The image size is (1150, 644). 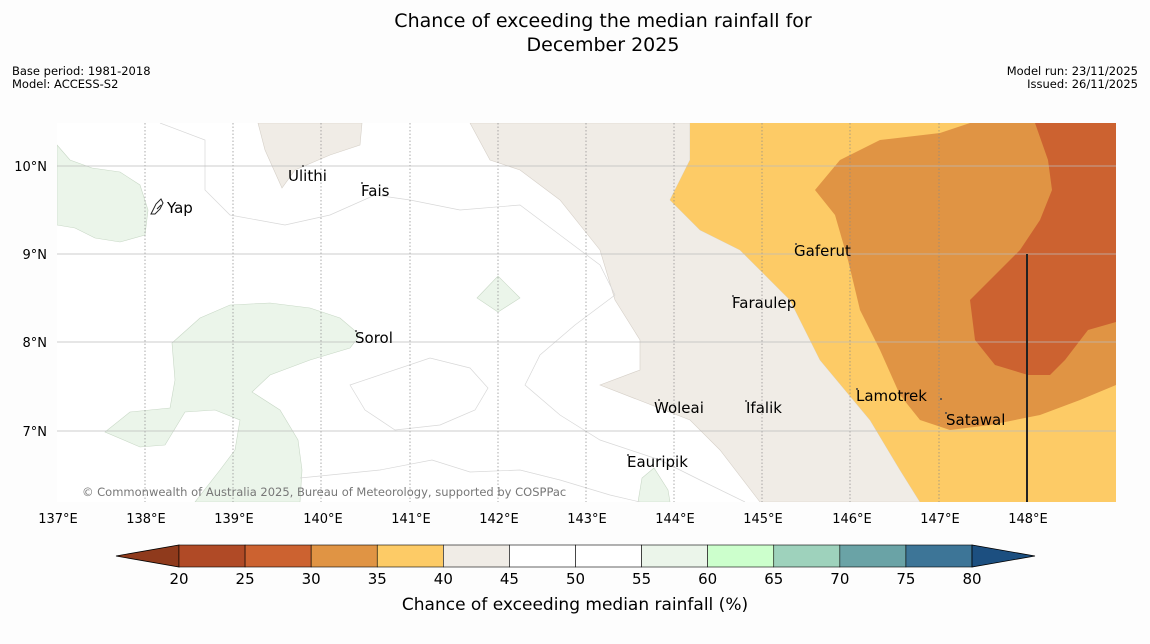 What do you see at coordinates (30, 167) in the screenshot?
I see `lat-tick: 10°N` at bounding box center [30, 167].